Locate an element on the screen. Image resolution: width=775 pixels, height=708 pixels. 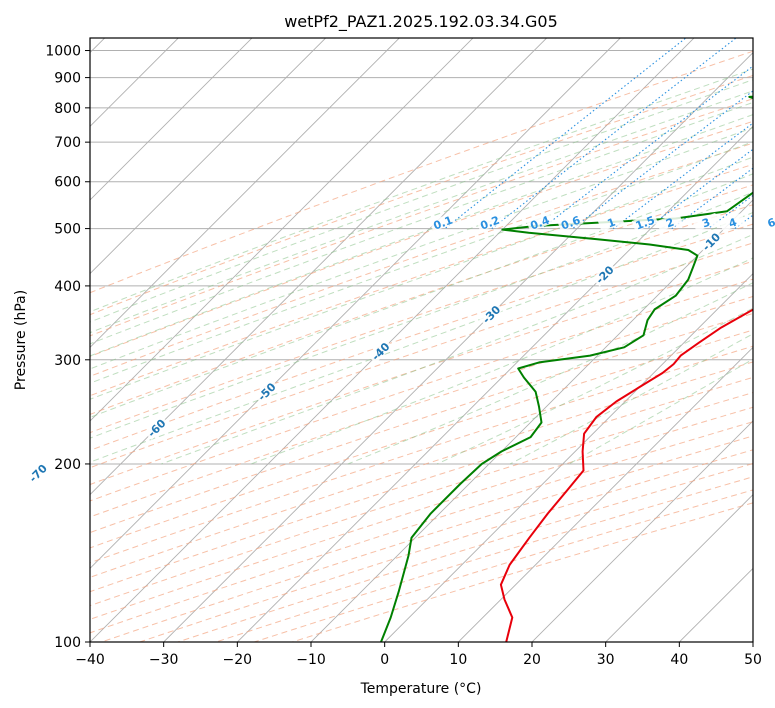
x-tick-label: 30 is located at coordinates (606, 660).